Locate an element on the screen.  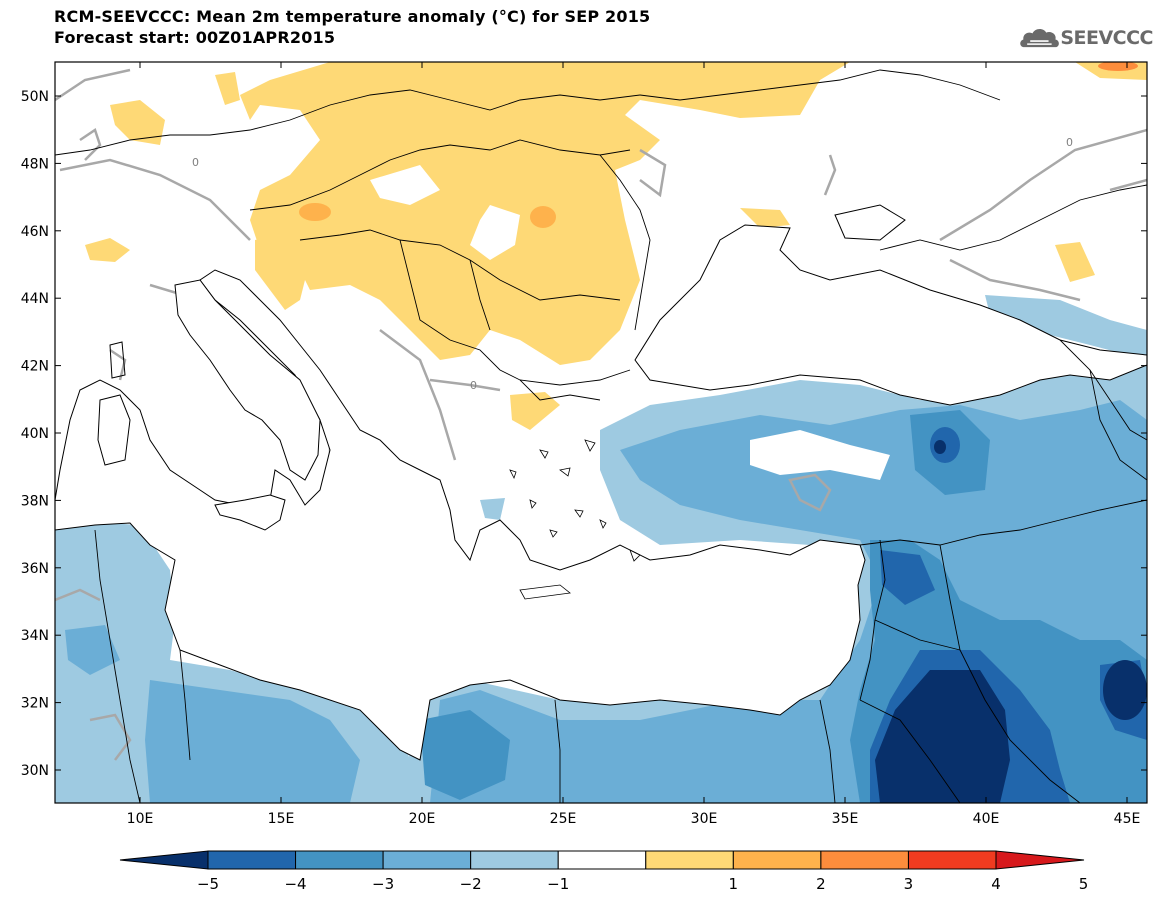
cool-anomaly-libya is located at coordinates (252, 741).